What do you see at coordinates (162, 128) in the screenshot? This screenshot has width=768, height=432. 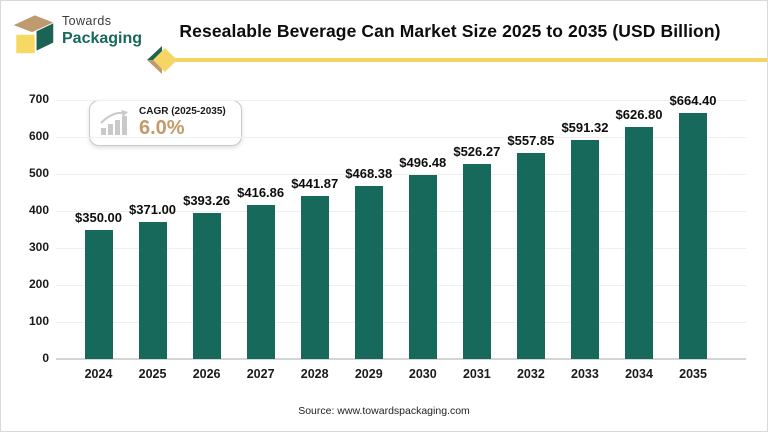 I see `cagr-value: 6.0%` at bounding box center [162, 128].